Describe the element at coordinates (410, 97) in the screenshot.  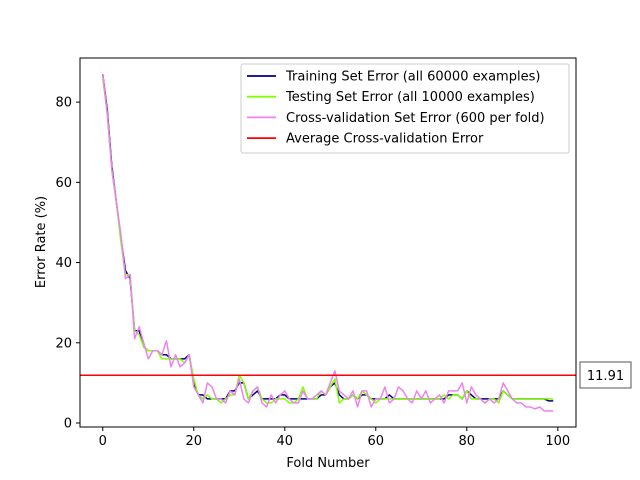
I see `legend-label-testing-set-error-all-10000-examples: Testing Set Error (all 10000 examples)` at that location.